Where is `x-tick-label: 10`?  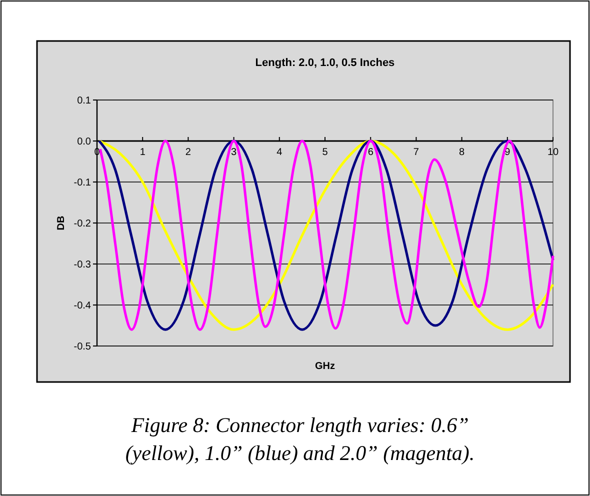
x-tick-label: 10 is located at coordinates (553, 152).